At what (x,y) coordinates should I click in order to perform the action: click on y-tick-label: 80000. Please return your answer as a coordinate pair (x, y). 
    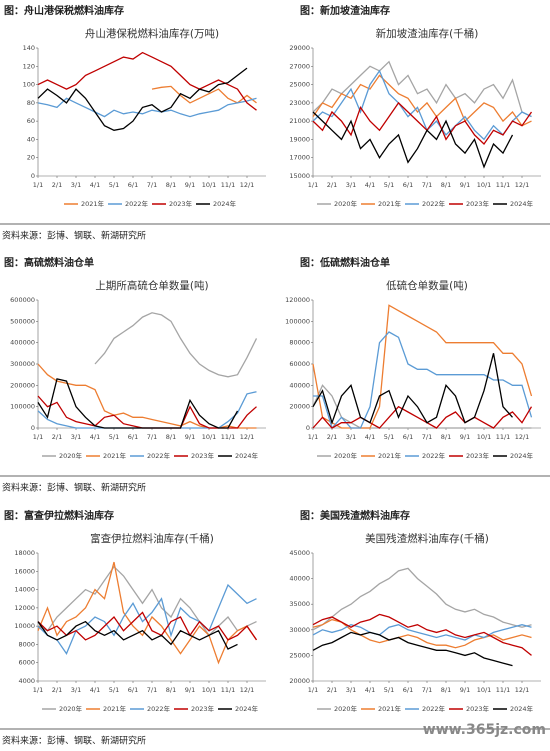
    Looking at the image, I should click on (299, 343).